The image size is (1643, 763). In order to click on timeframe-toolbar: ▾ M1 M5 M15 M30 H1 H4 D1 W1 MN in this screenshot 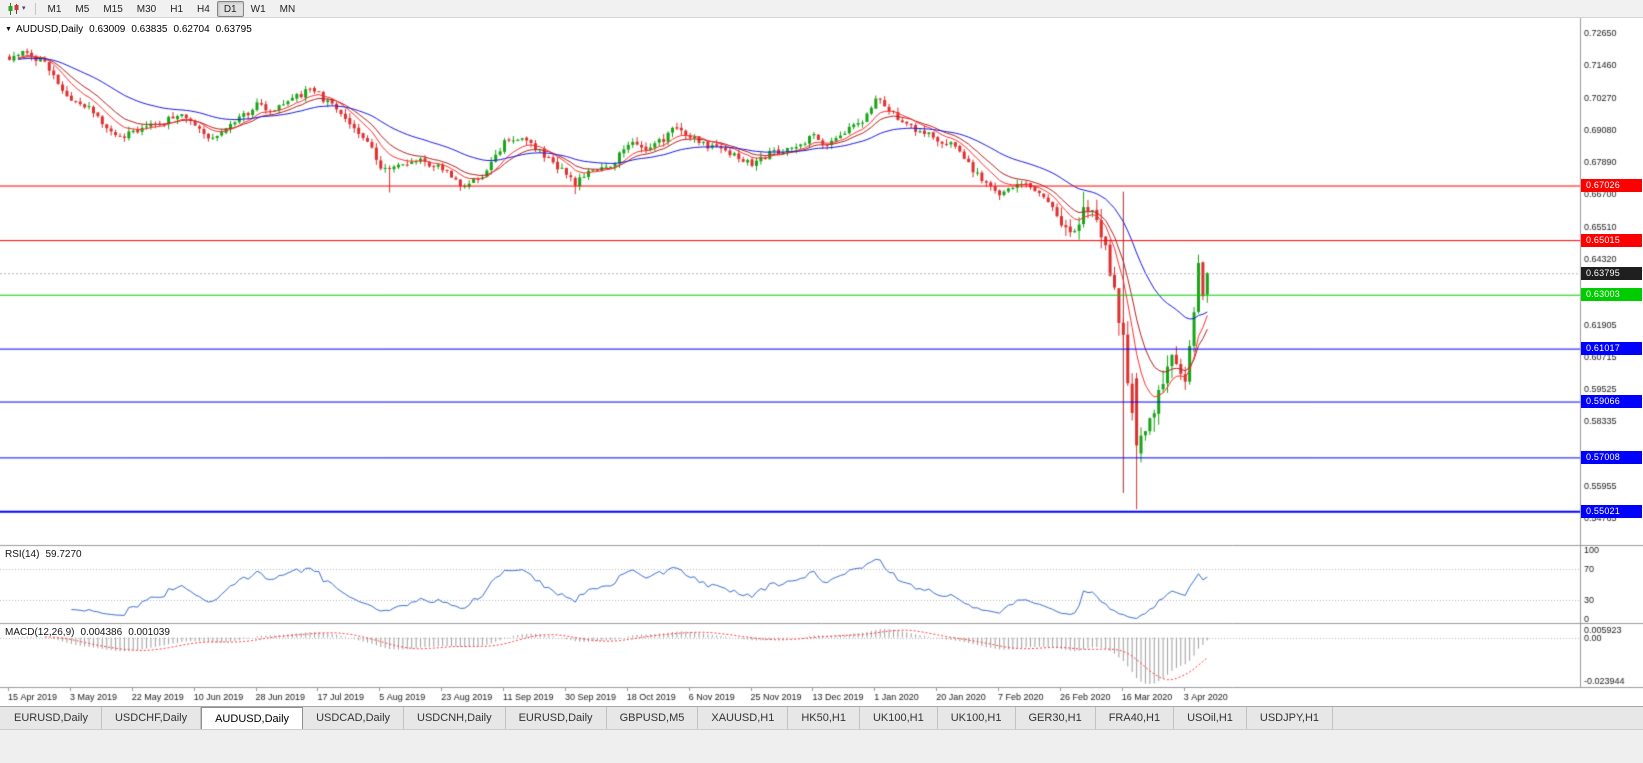, I will do `click(821, 9)`.